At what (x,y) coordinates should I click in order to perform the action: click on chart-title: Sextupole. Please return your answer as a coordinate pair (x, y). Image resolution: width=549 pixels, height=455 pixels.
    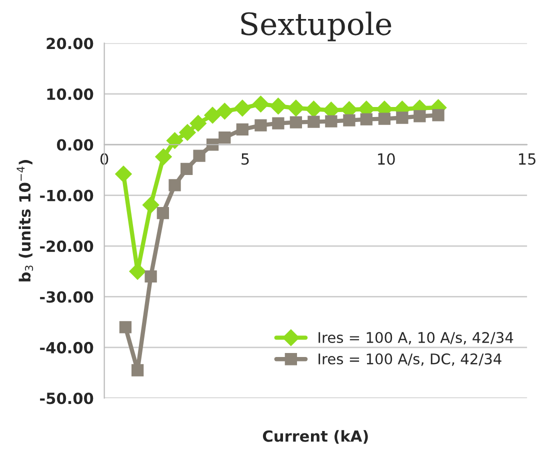
    Looking at the image, I should click on (316, 27).